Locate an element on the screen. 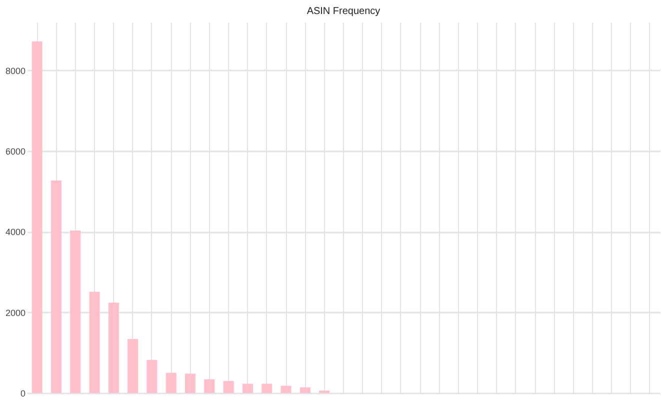 This screenshot has width=662, height=400. y-tick-label: 6000 is located at coordinates (15, 151).